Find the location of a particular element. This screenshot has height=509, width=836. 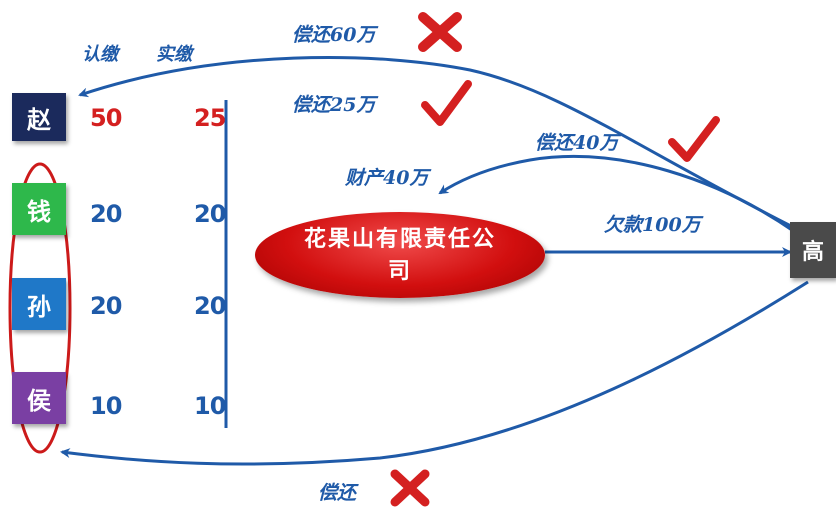

subscribed-value-hou: 10 is located at coordinates (106, 406).